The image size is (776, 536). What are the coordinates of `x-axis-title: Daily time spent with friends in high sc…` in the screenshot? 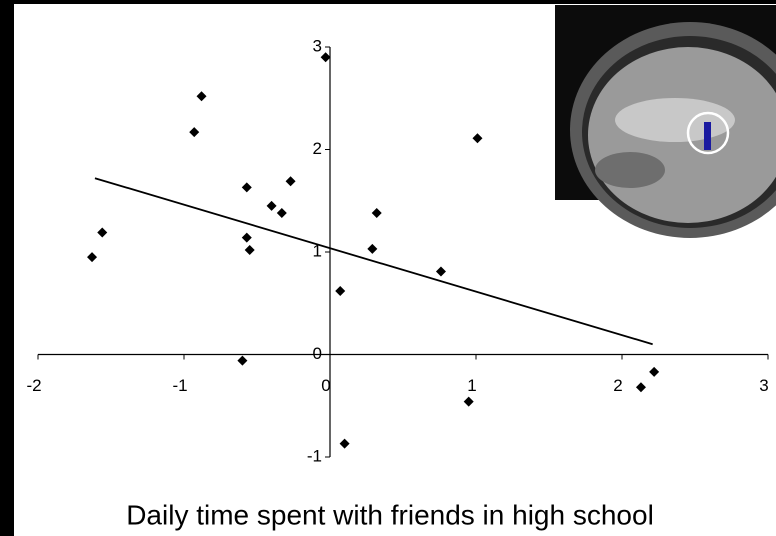 It's located at (390, 514).